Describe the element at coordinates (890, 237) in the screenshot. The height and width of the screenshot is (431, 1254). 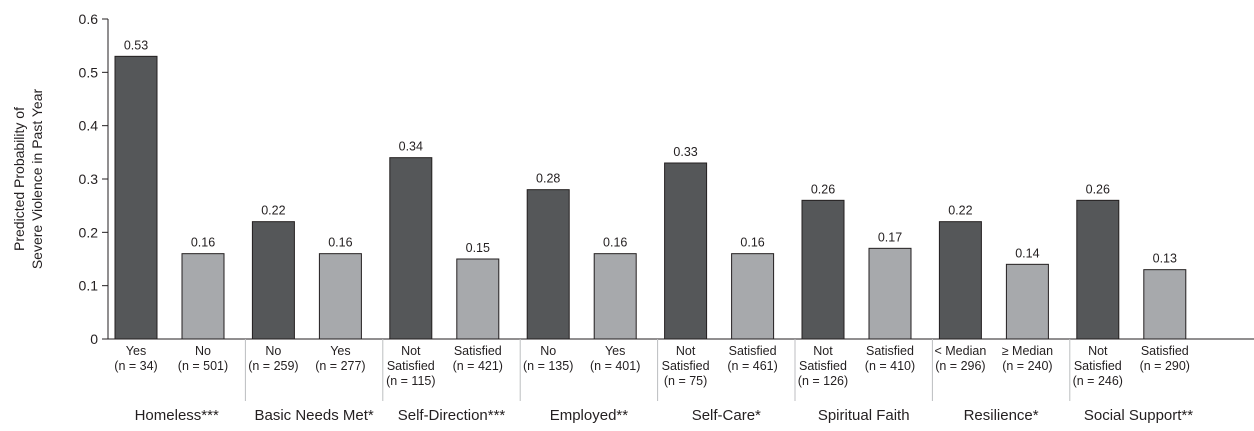
I see `data-label: 0.17` at that location.